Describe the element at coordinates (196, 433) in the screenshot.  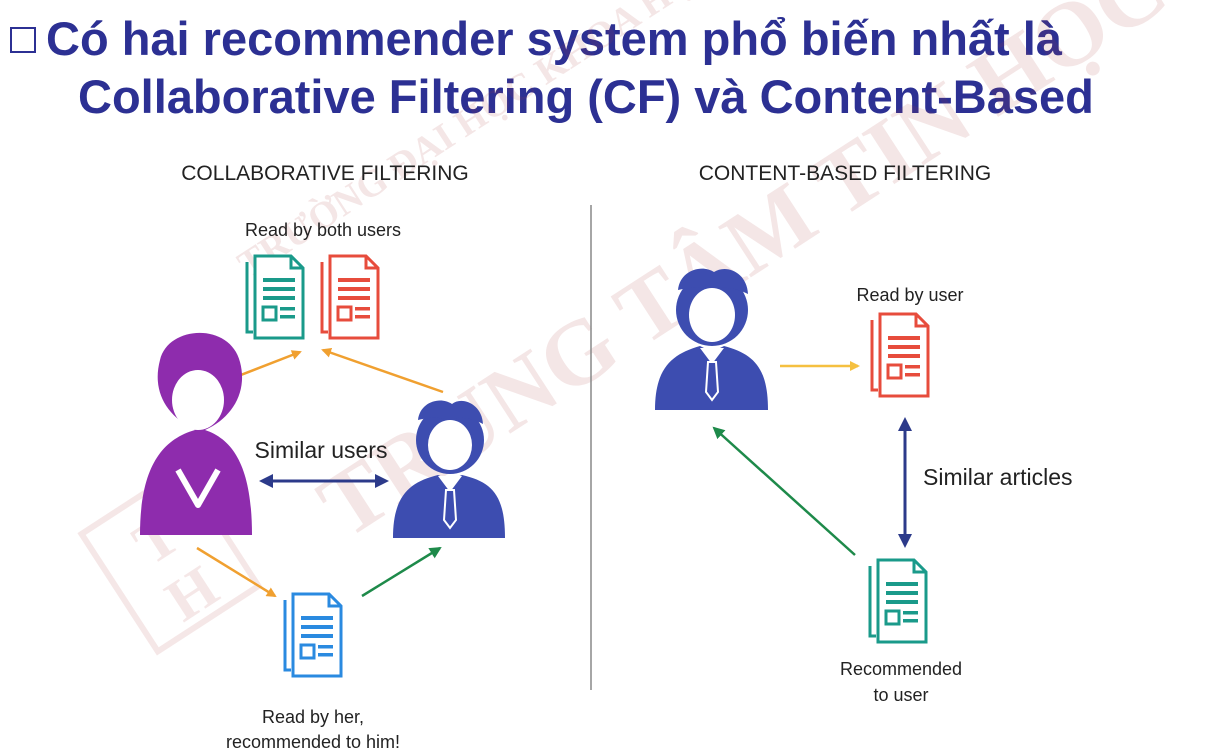
I see `female-user-icon` at that location.